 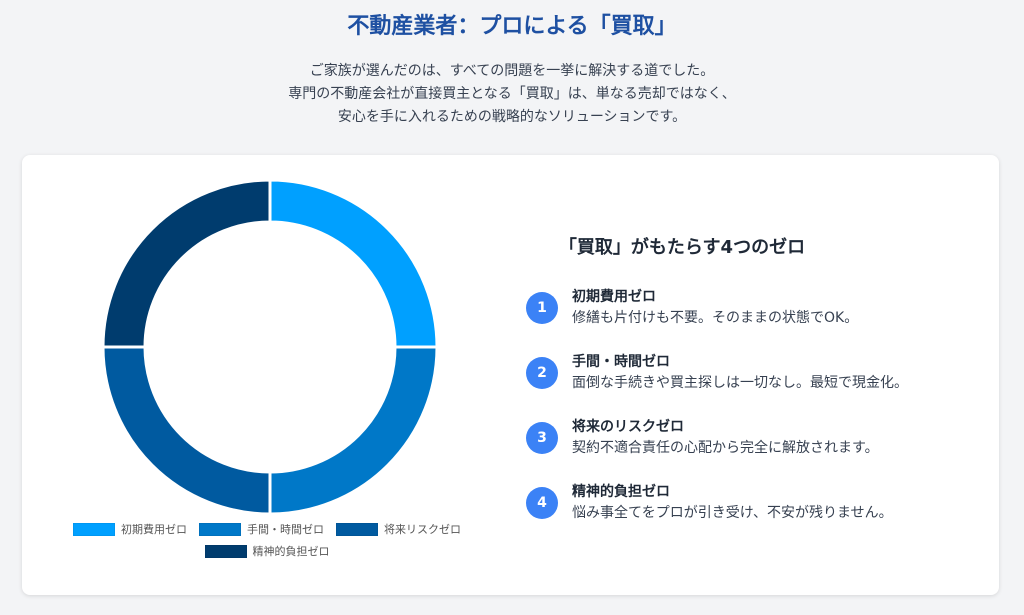 I want to click on panel-title: 「買取」がもたらす4つのゼロ, so click(x=682, y=247).